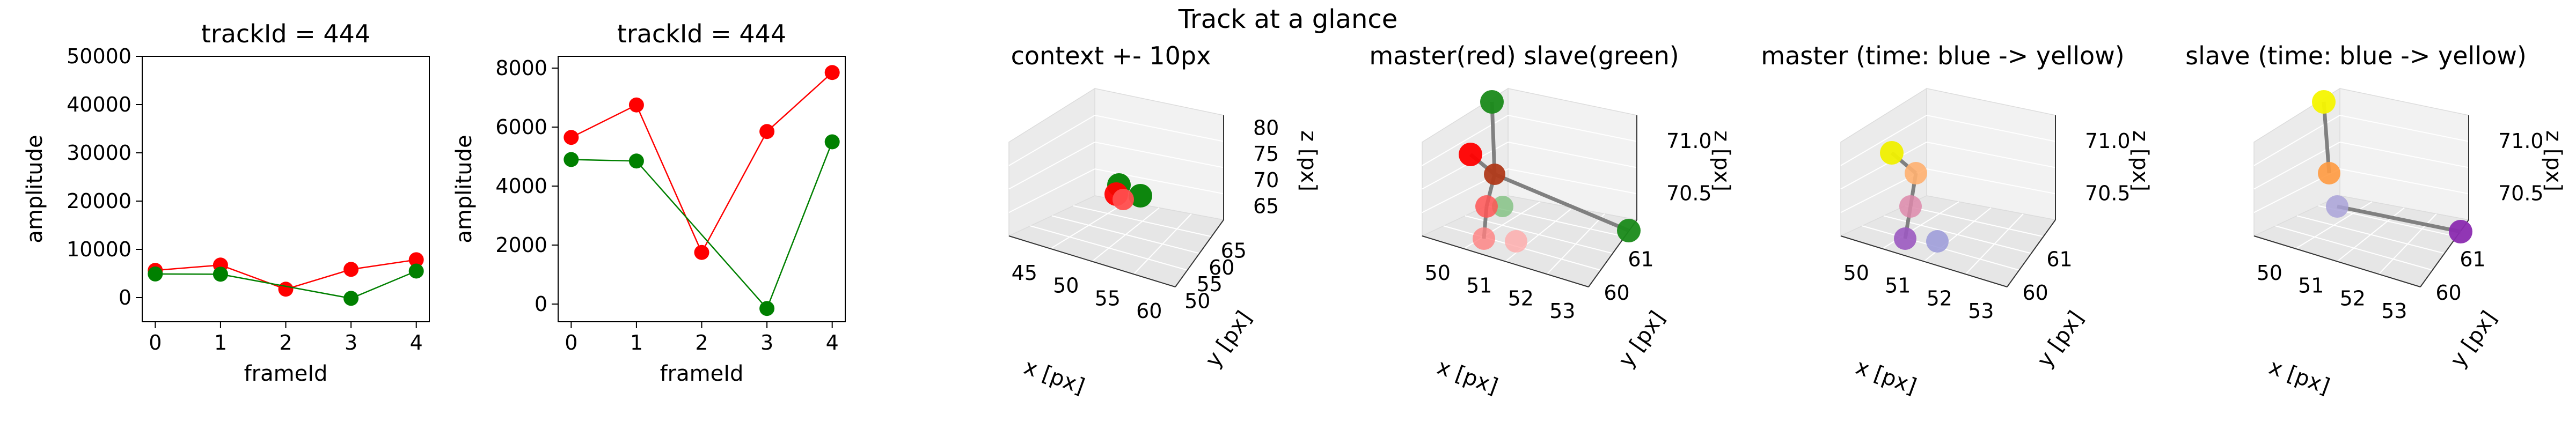 The height and width of the screenshot is (429, 2576). I want to click on y-tick-label: 40000, so click(99, 104).